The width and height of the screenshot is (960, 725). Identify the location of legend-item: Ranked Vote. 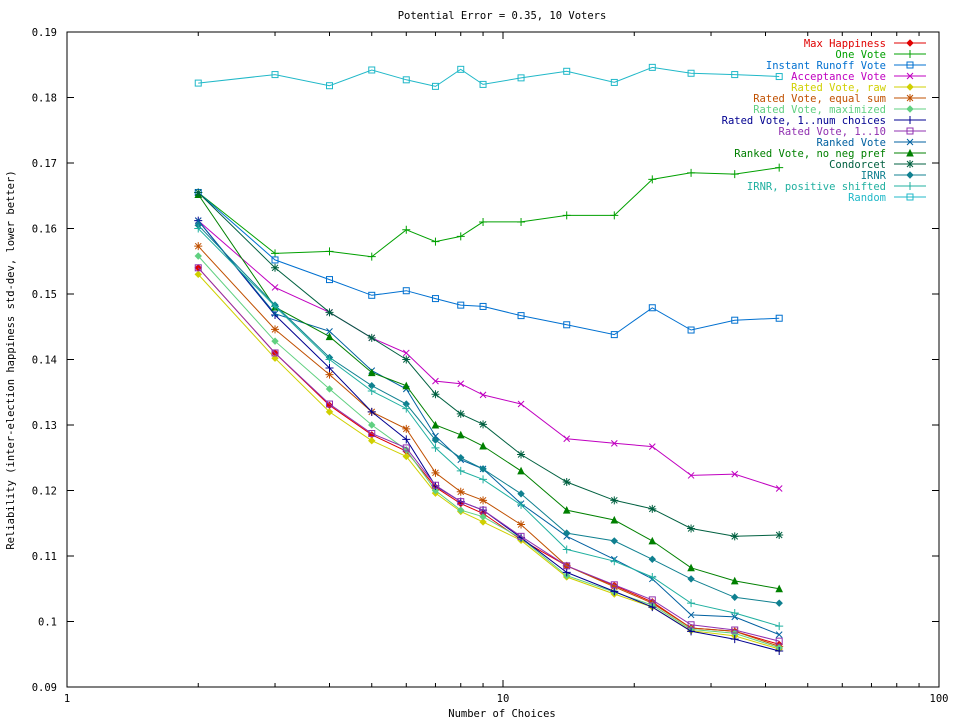
(871, 143).